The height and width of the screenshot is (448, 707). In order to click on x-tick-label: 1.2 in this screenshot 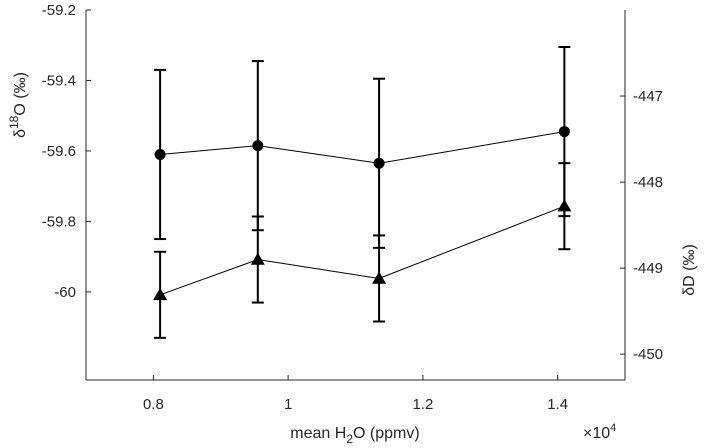, I will do `click(422, 404)`.